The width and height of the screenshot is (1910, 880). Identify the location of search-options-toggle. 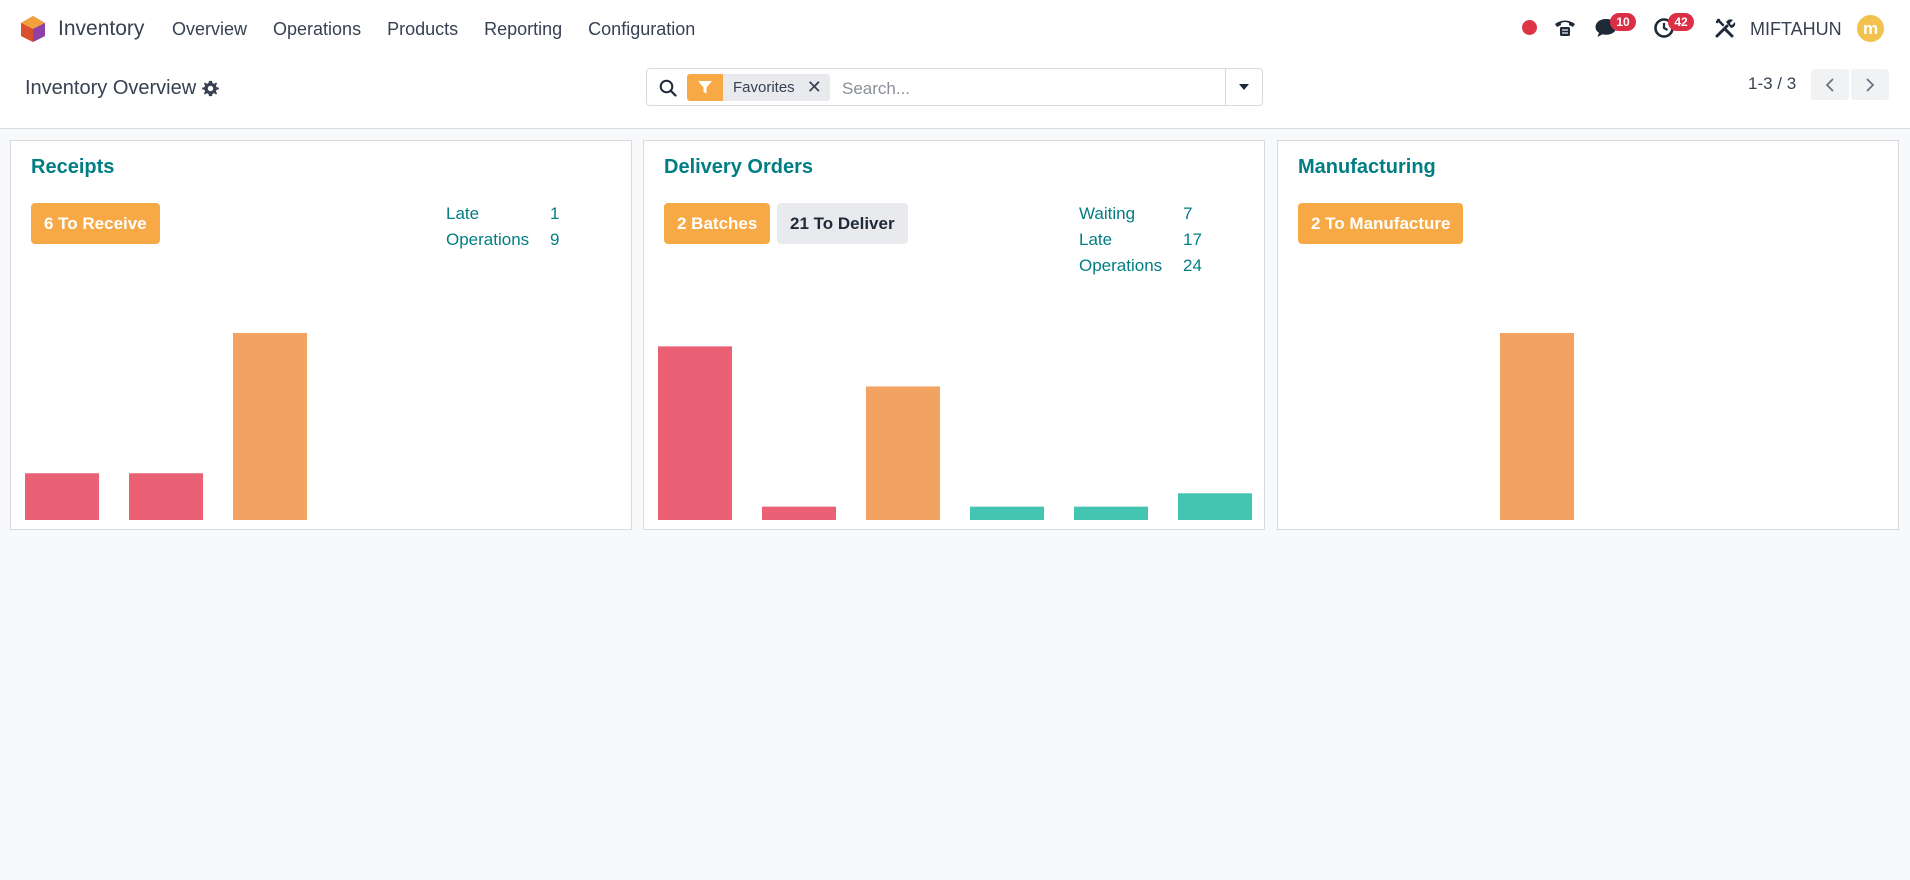
(1243, 87).